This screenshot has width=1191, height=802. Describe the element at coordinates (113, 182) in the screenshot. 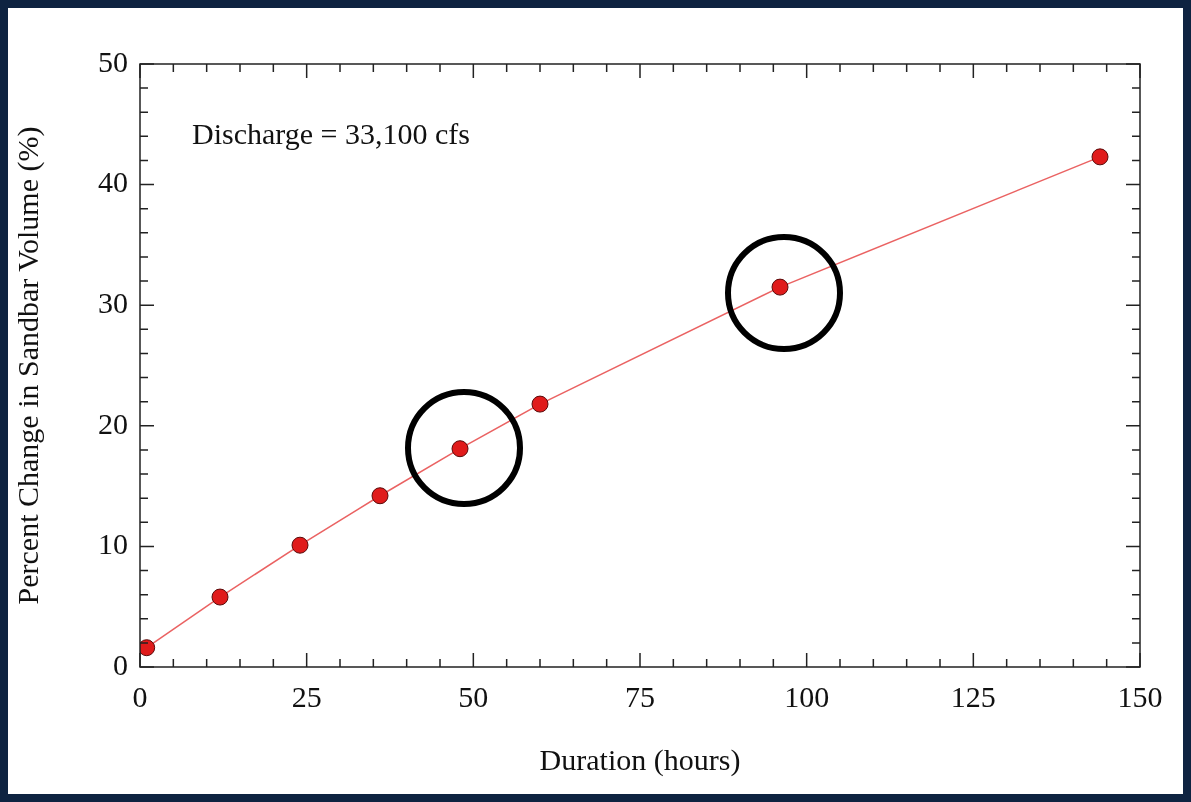

I see `y-tick-label: 40` at that location.